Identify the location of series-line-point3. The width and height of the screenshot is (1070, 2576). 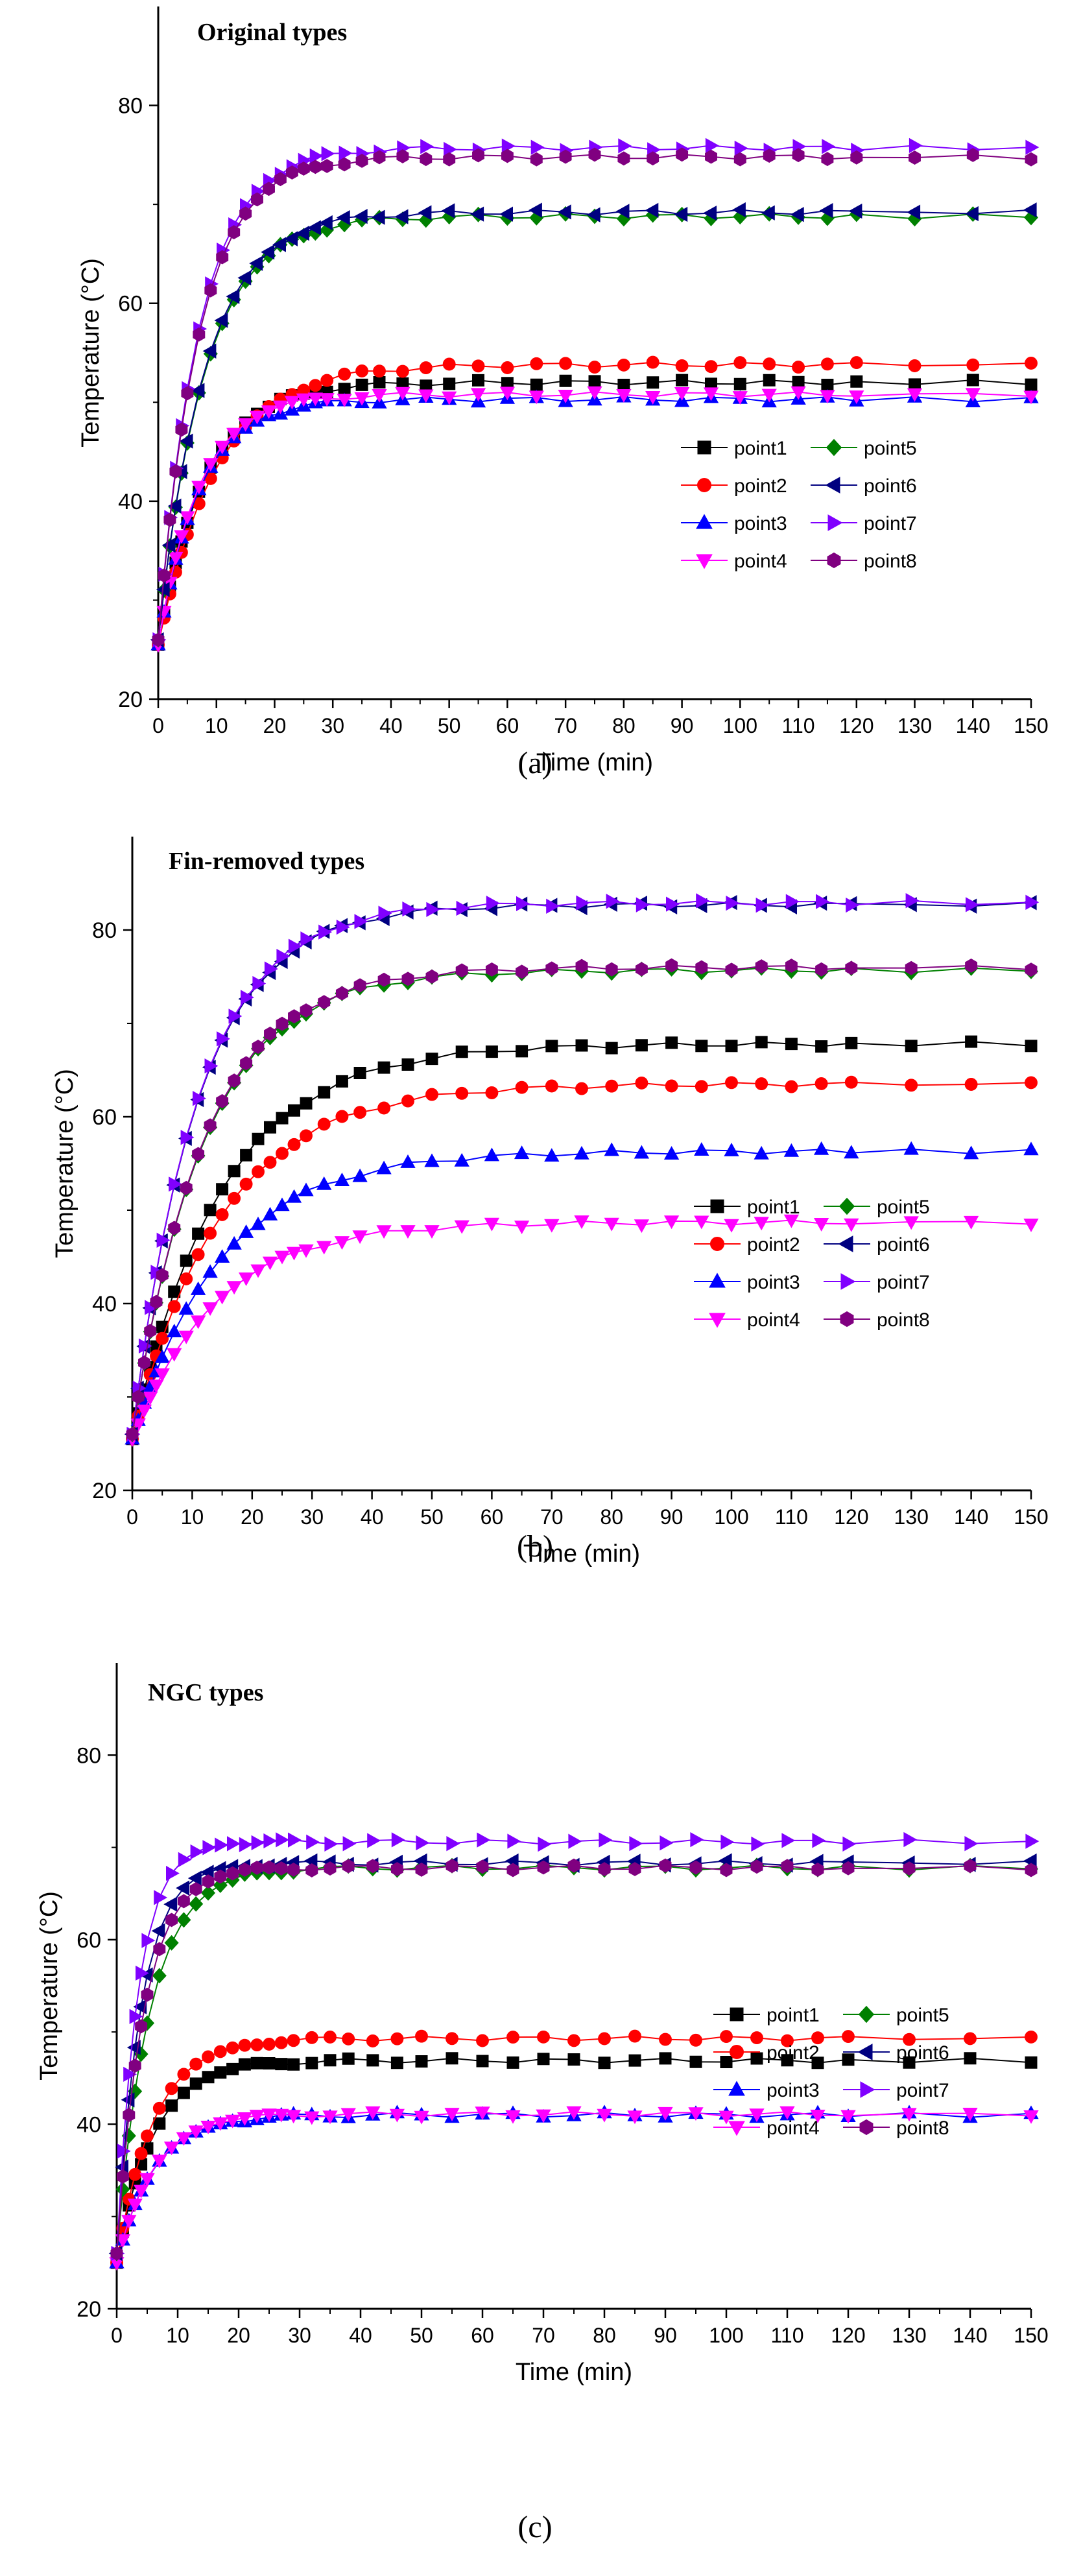
(574, 2187).